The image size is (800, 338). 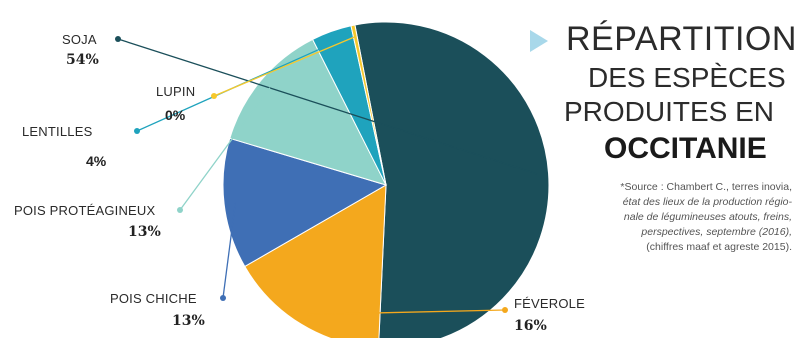 I want to click on label-soja-value: 54%, so click(x=82, y=60).